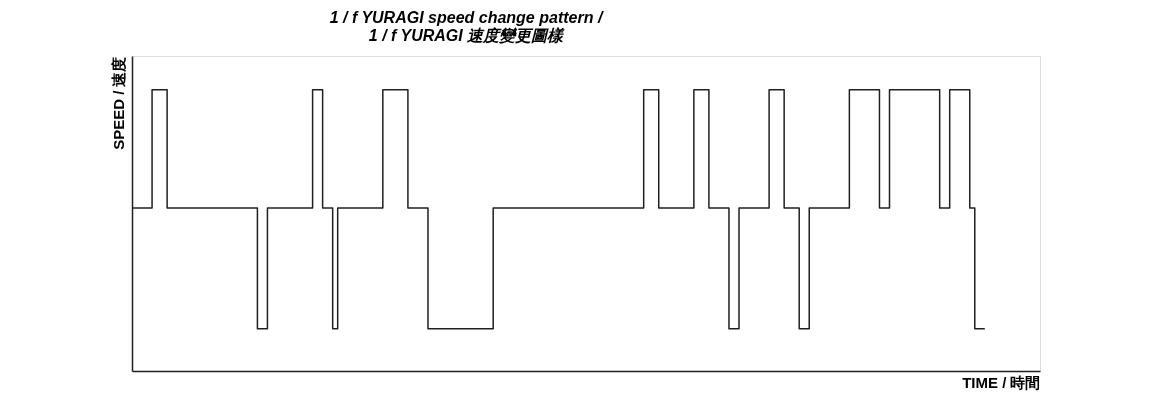  I want to click on text: 1 / f YURAGI 速度變更圖樣, so click(466, 35).